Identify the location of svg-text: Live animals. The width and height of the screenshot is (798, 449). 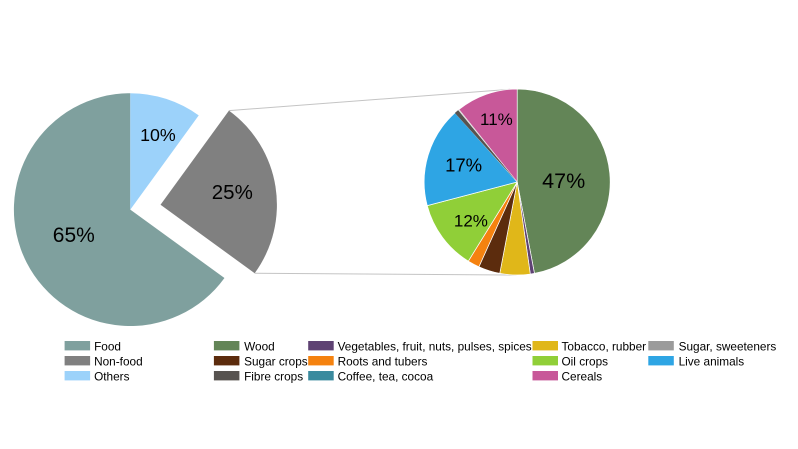
(712, 362).